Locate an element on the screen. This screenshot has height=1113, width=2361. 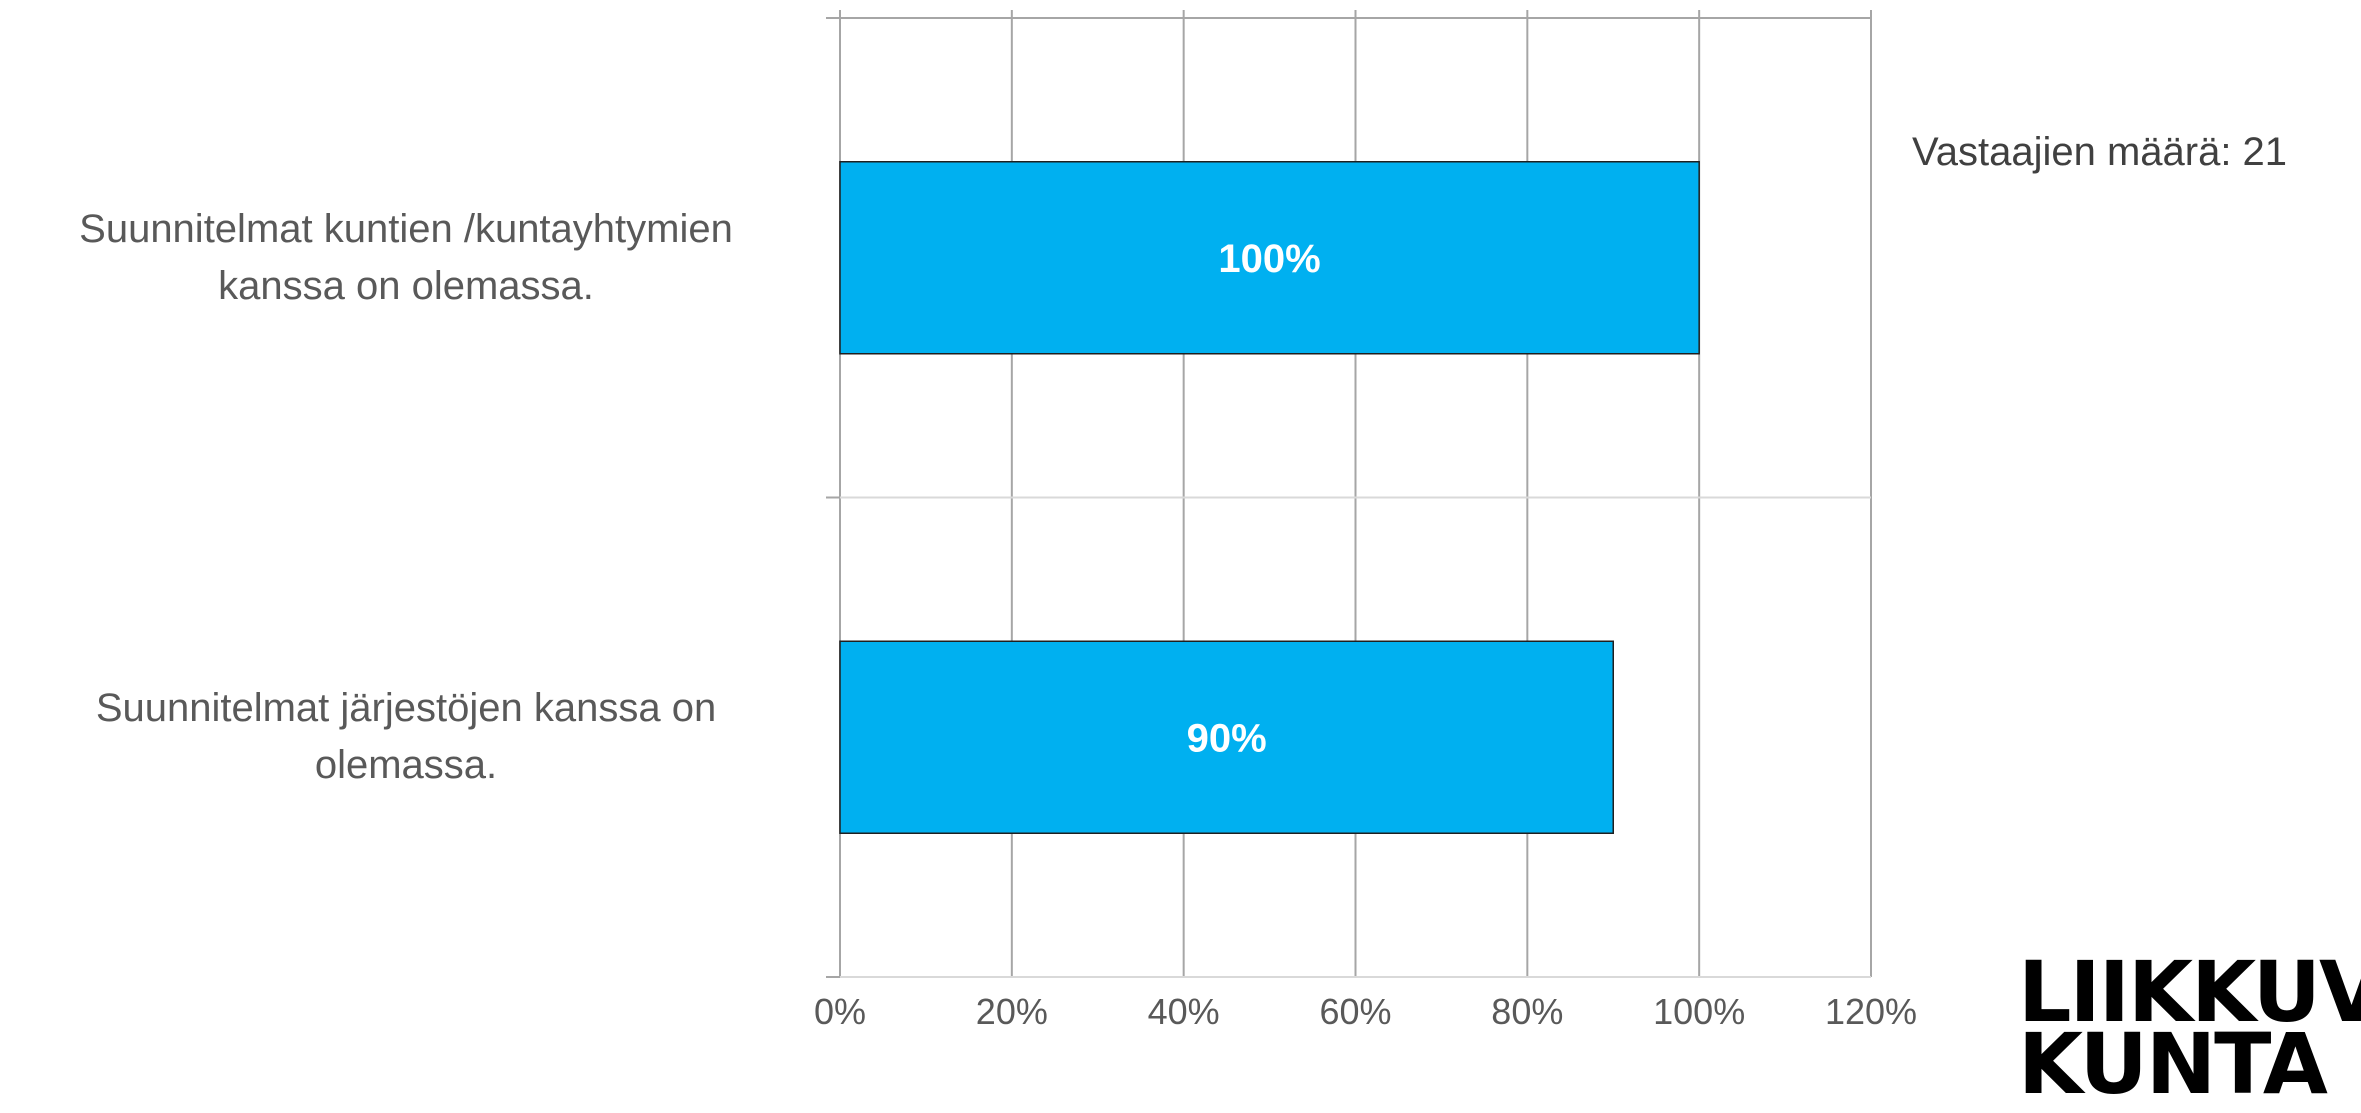
x-tick-label: 40% is located at coordinates (1184, 1011).